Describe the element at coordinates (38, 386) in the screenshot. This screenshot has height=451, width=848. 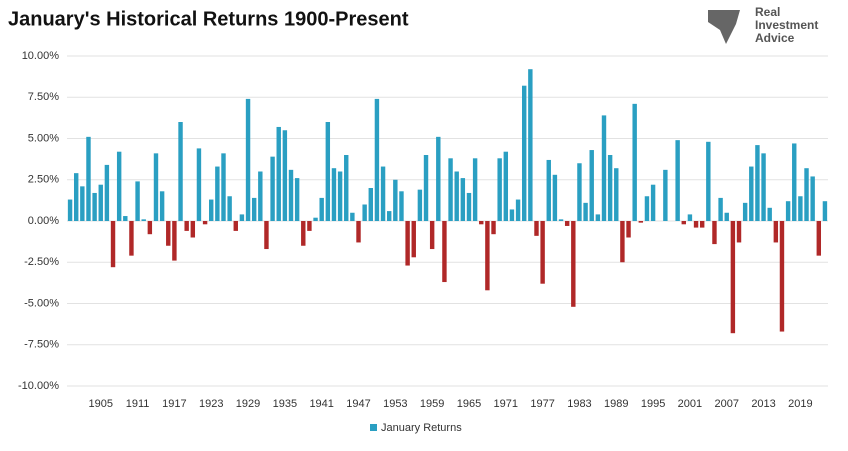
I see `y-tick-label: -10.00%` at that location.